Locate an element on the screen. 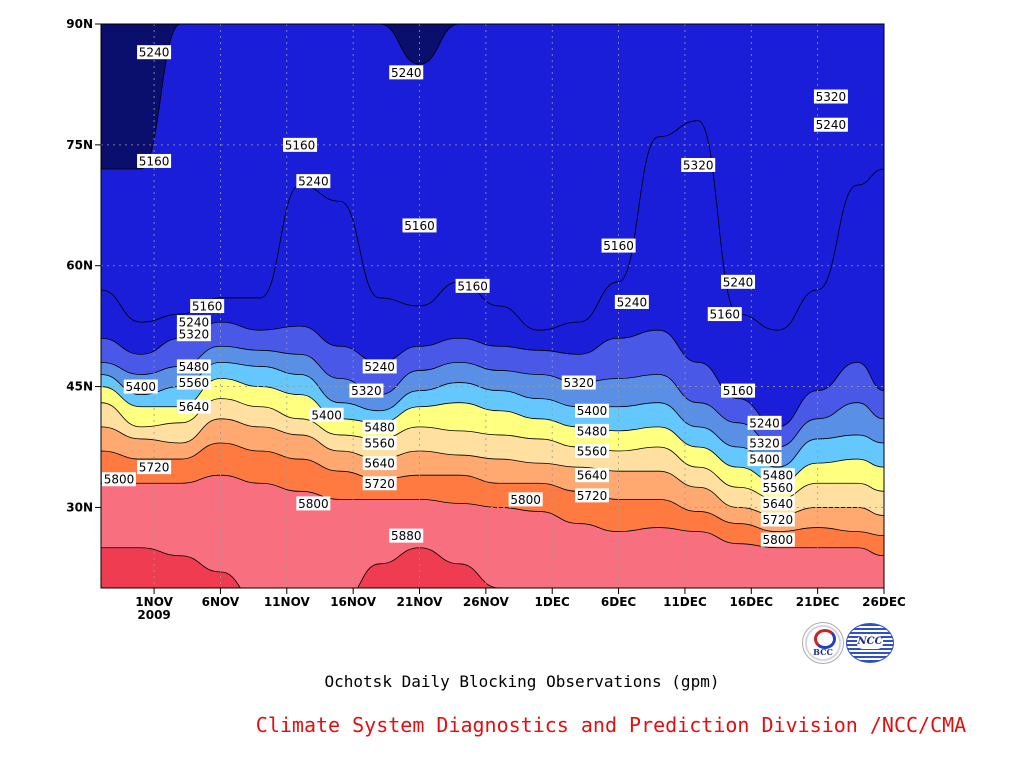 The height and width of the screenshot is (768, 1024). x-tick-label: 6NOV is located at coordinates (221, 602).